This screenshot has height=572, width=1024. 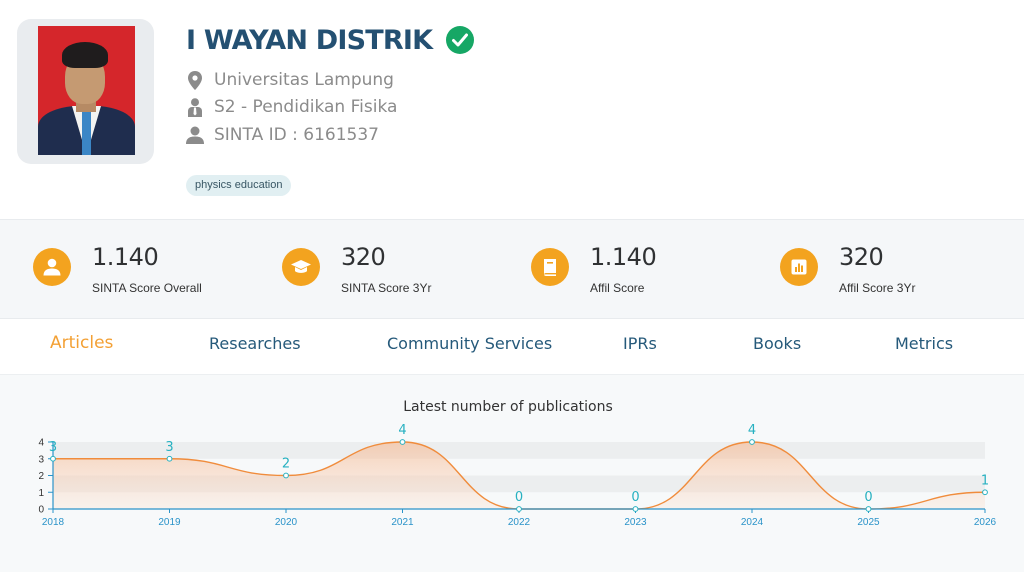 I want to click on x-tick-label: 2019, so click(x=169, y=522).